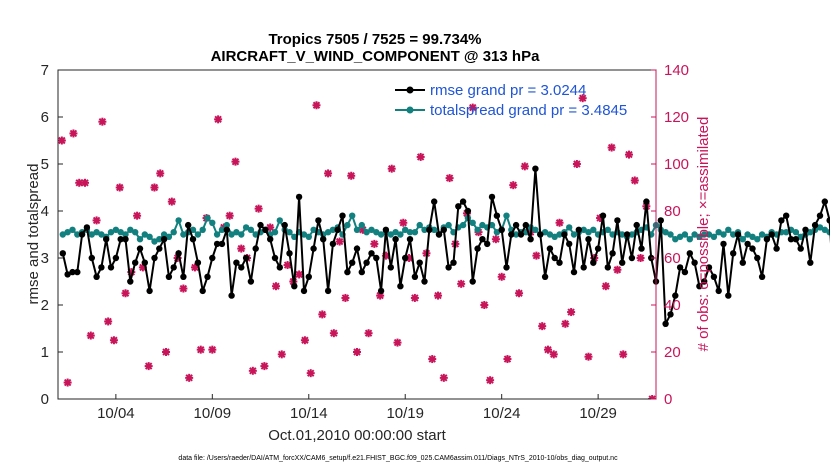 Image resolution: width=830 pixels, height=470 pixels. Describe the element at coordinates (410, 110) in the screenshot. I see `legend-spread-marker` at that location.